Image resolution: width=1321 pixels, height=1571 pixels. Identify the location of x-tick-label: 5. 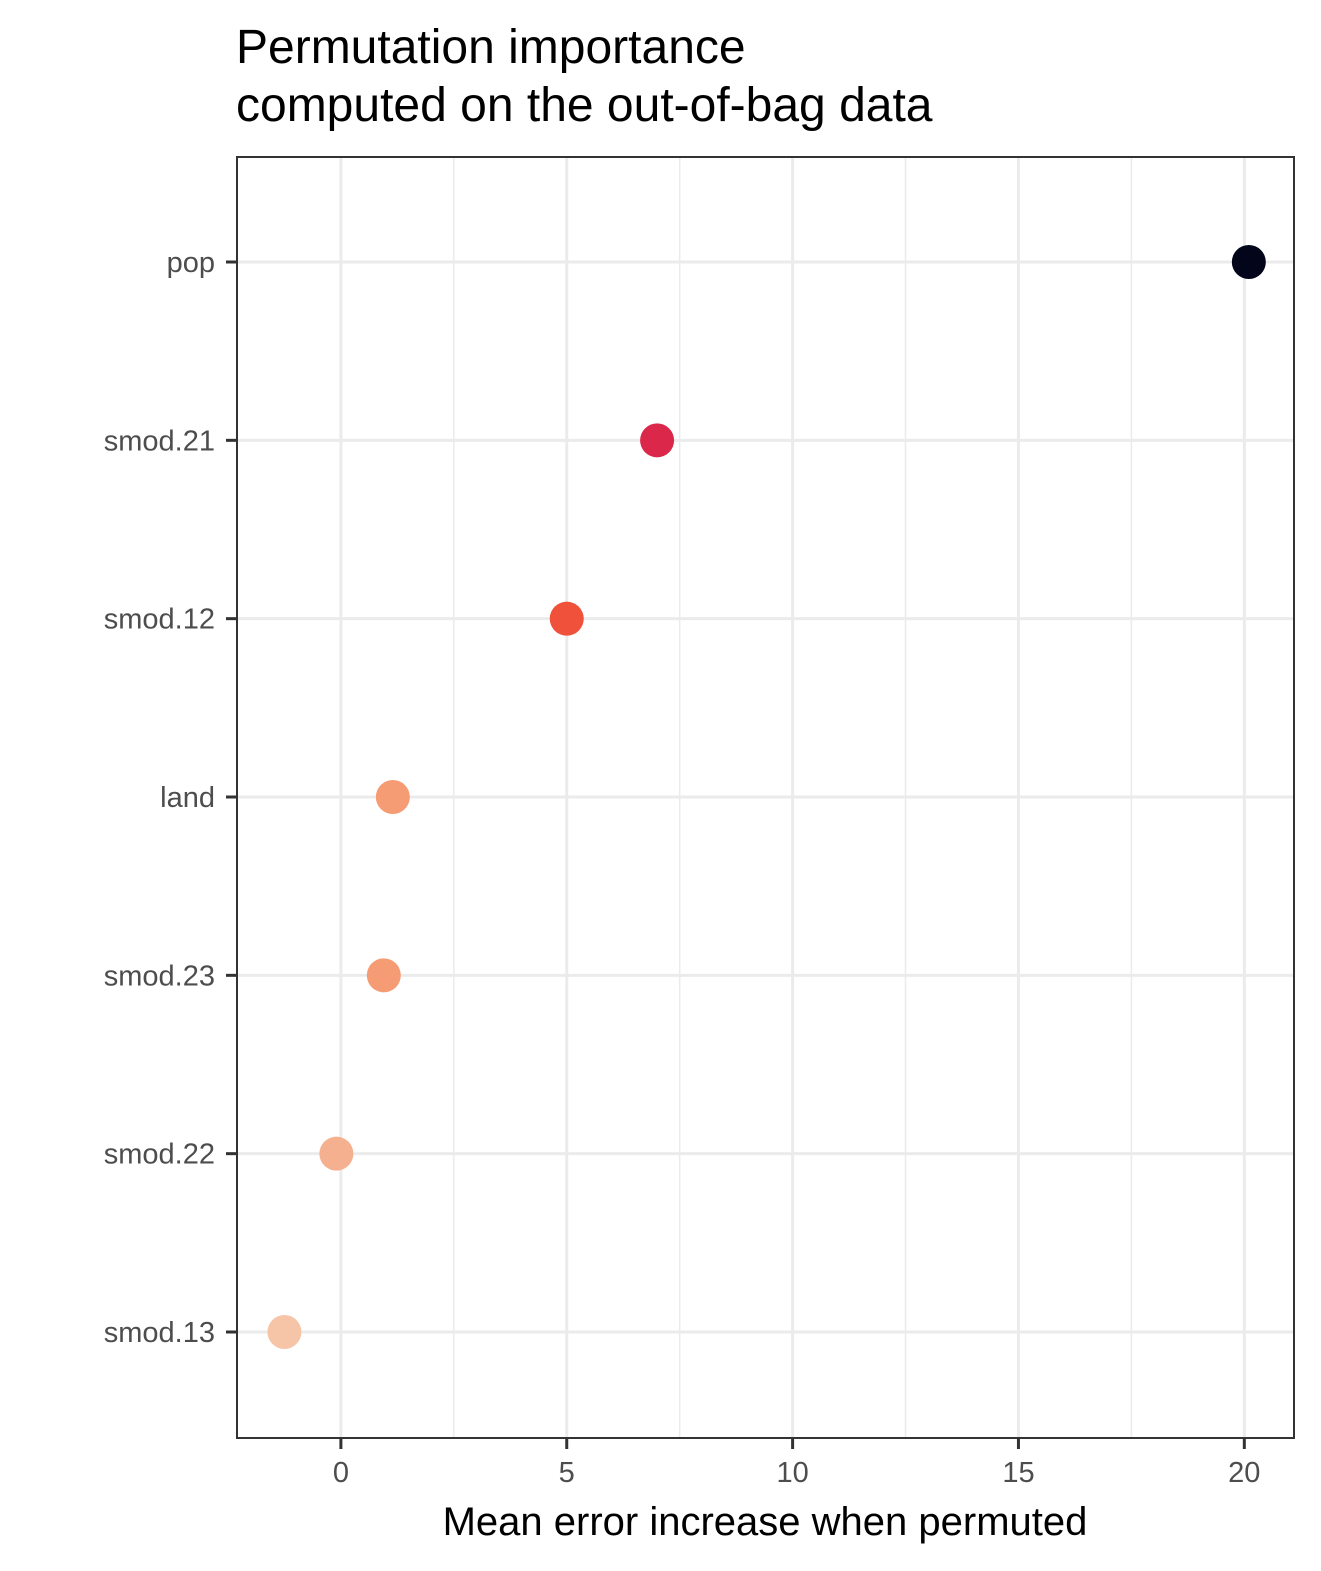
(567, 1473).